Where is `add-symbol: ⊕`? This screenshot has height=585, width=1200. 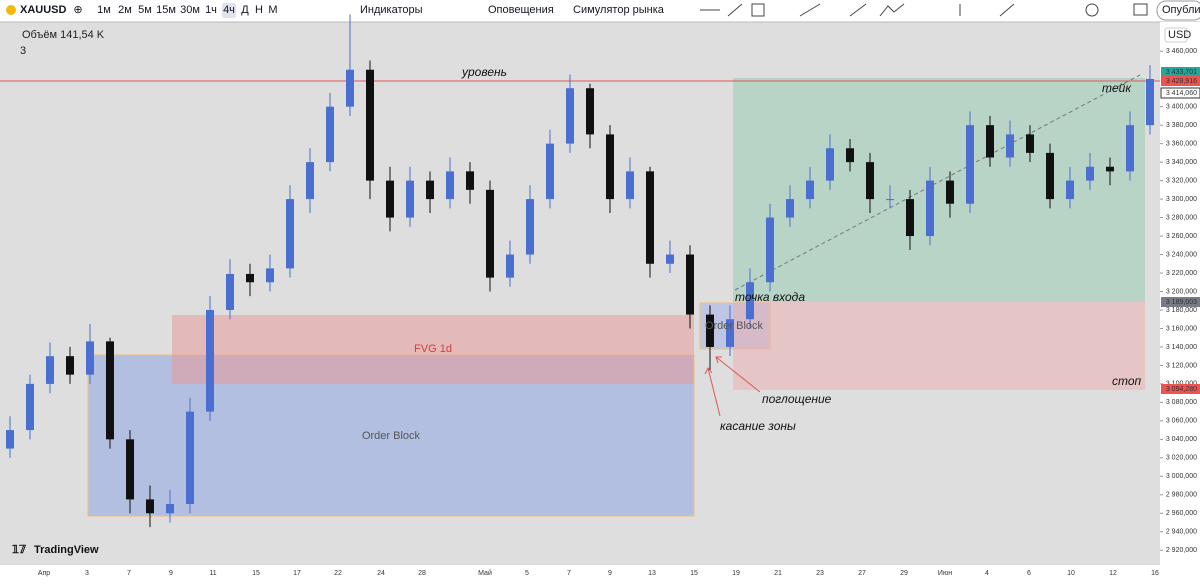
add-symbol: ⊕ is located at coordinates (77, 10).